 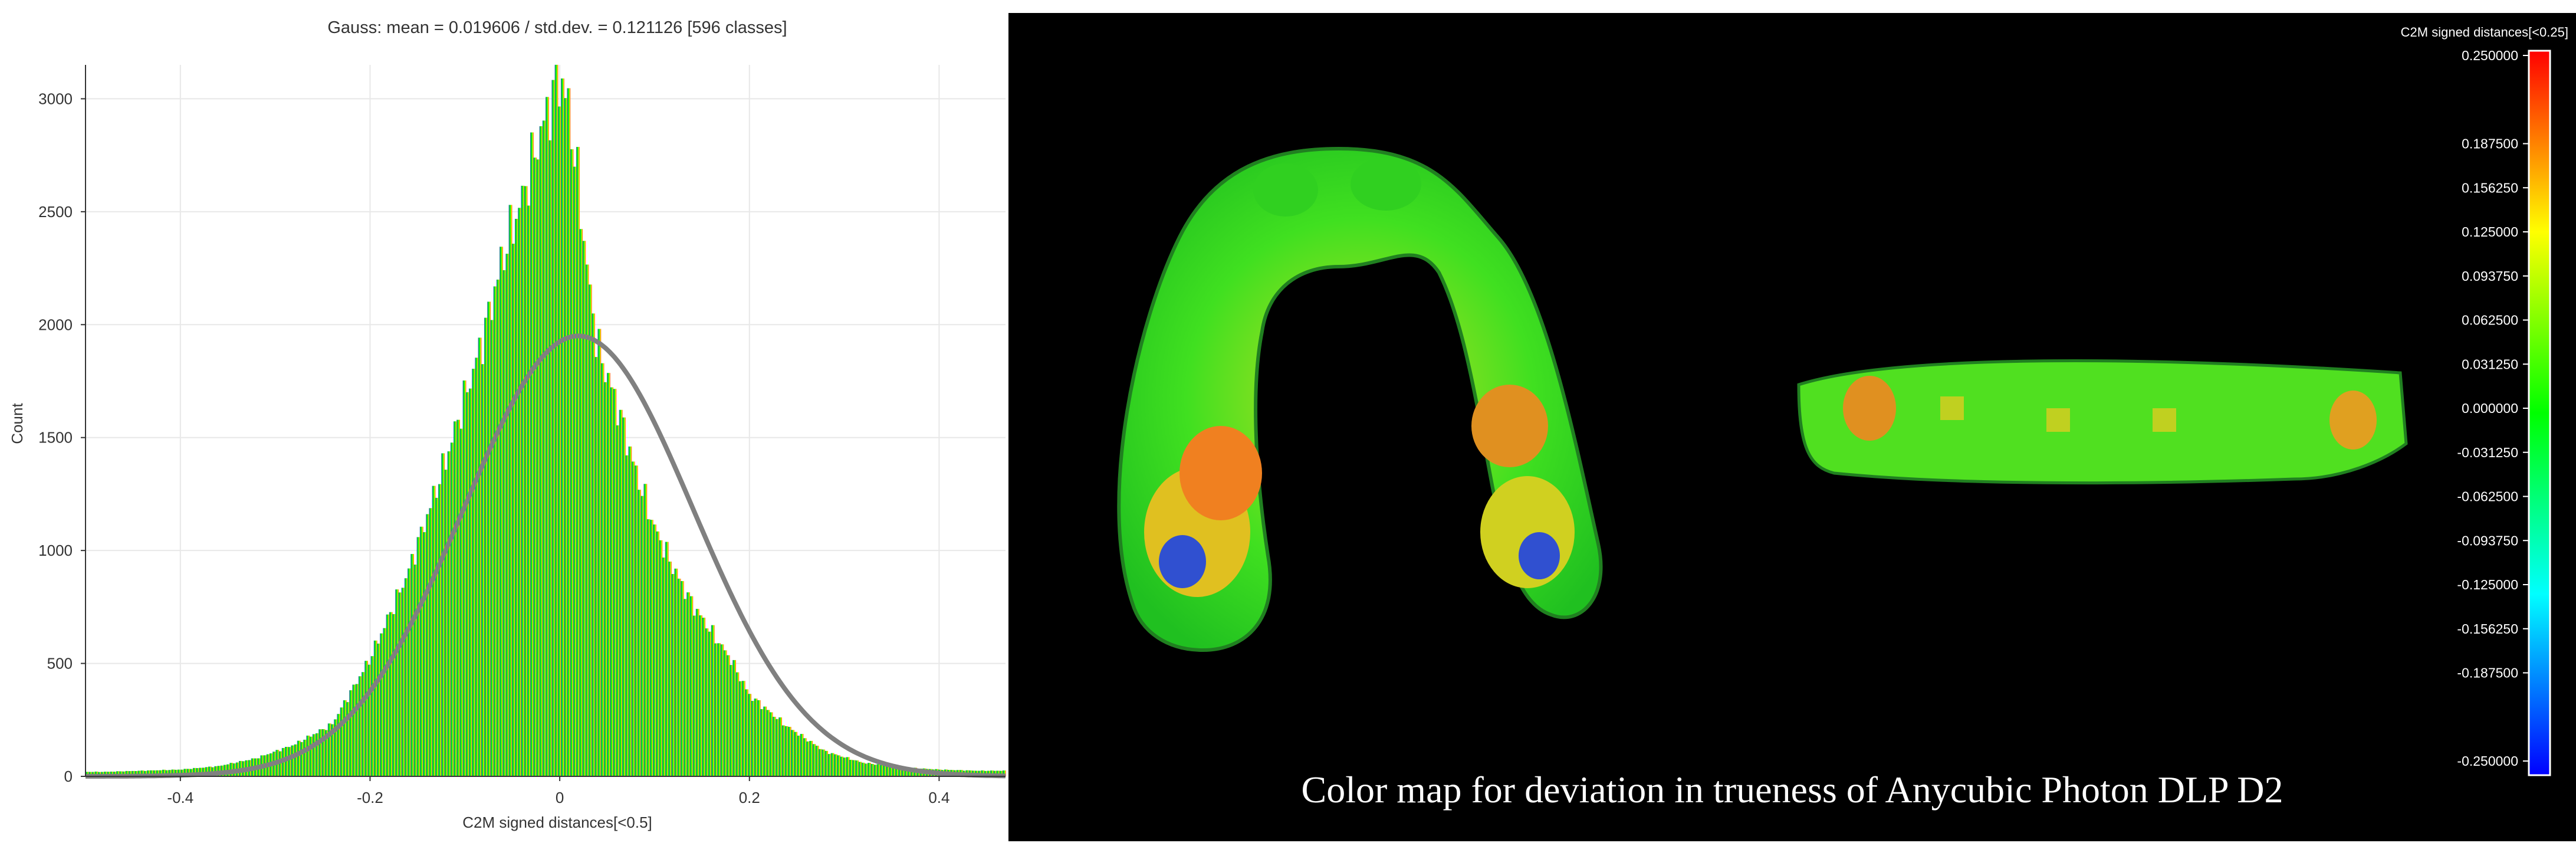 What do you see at coordinates (2488, 540) in the screenshot?
I see `colorbar-tick-label: -0.093750` at bounding box center [2488, 540].